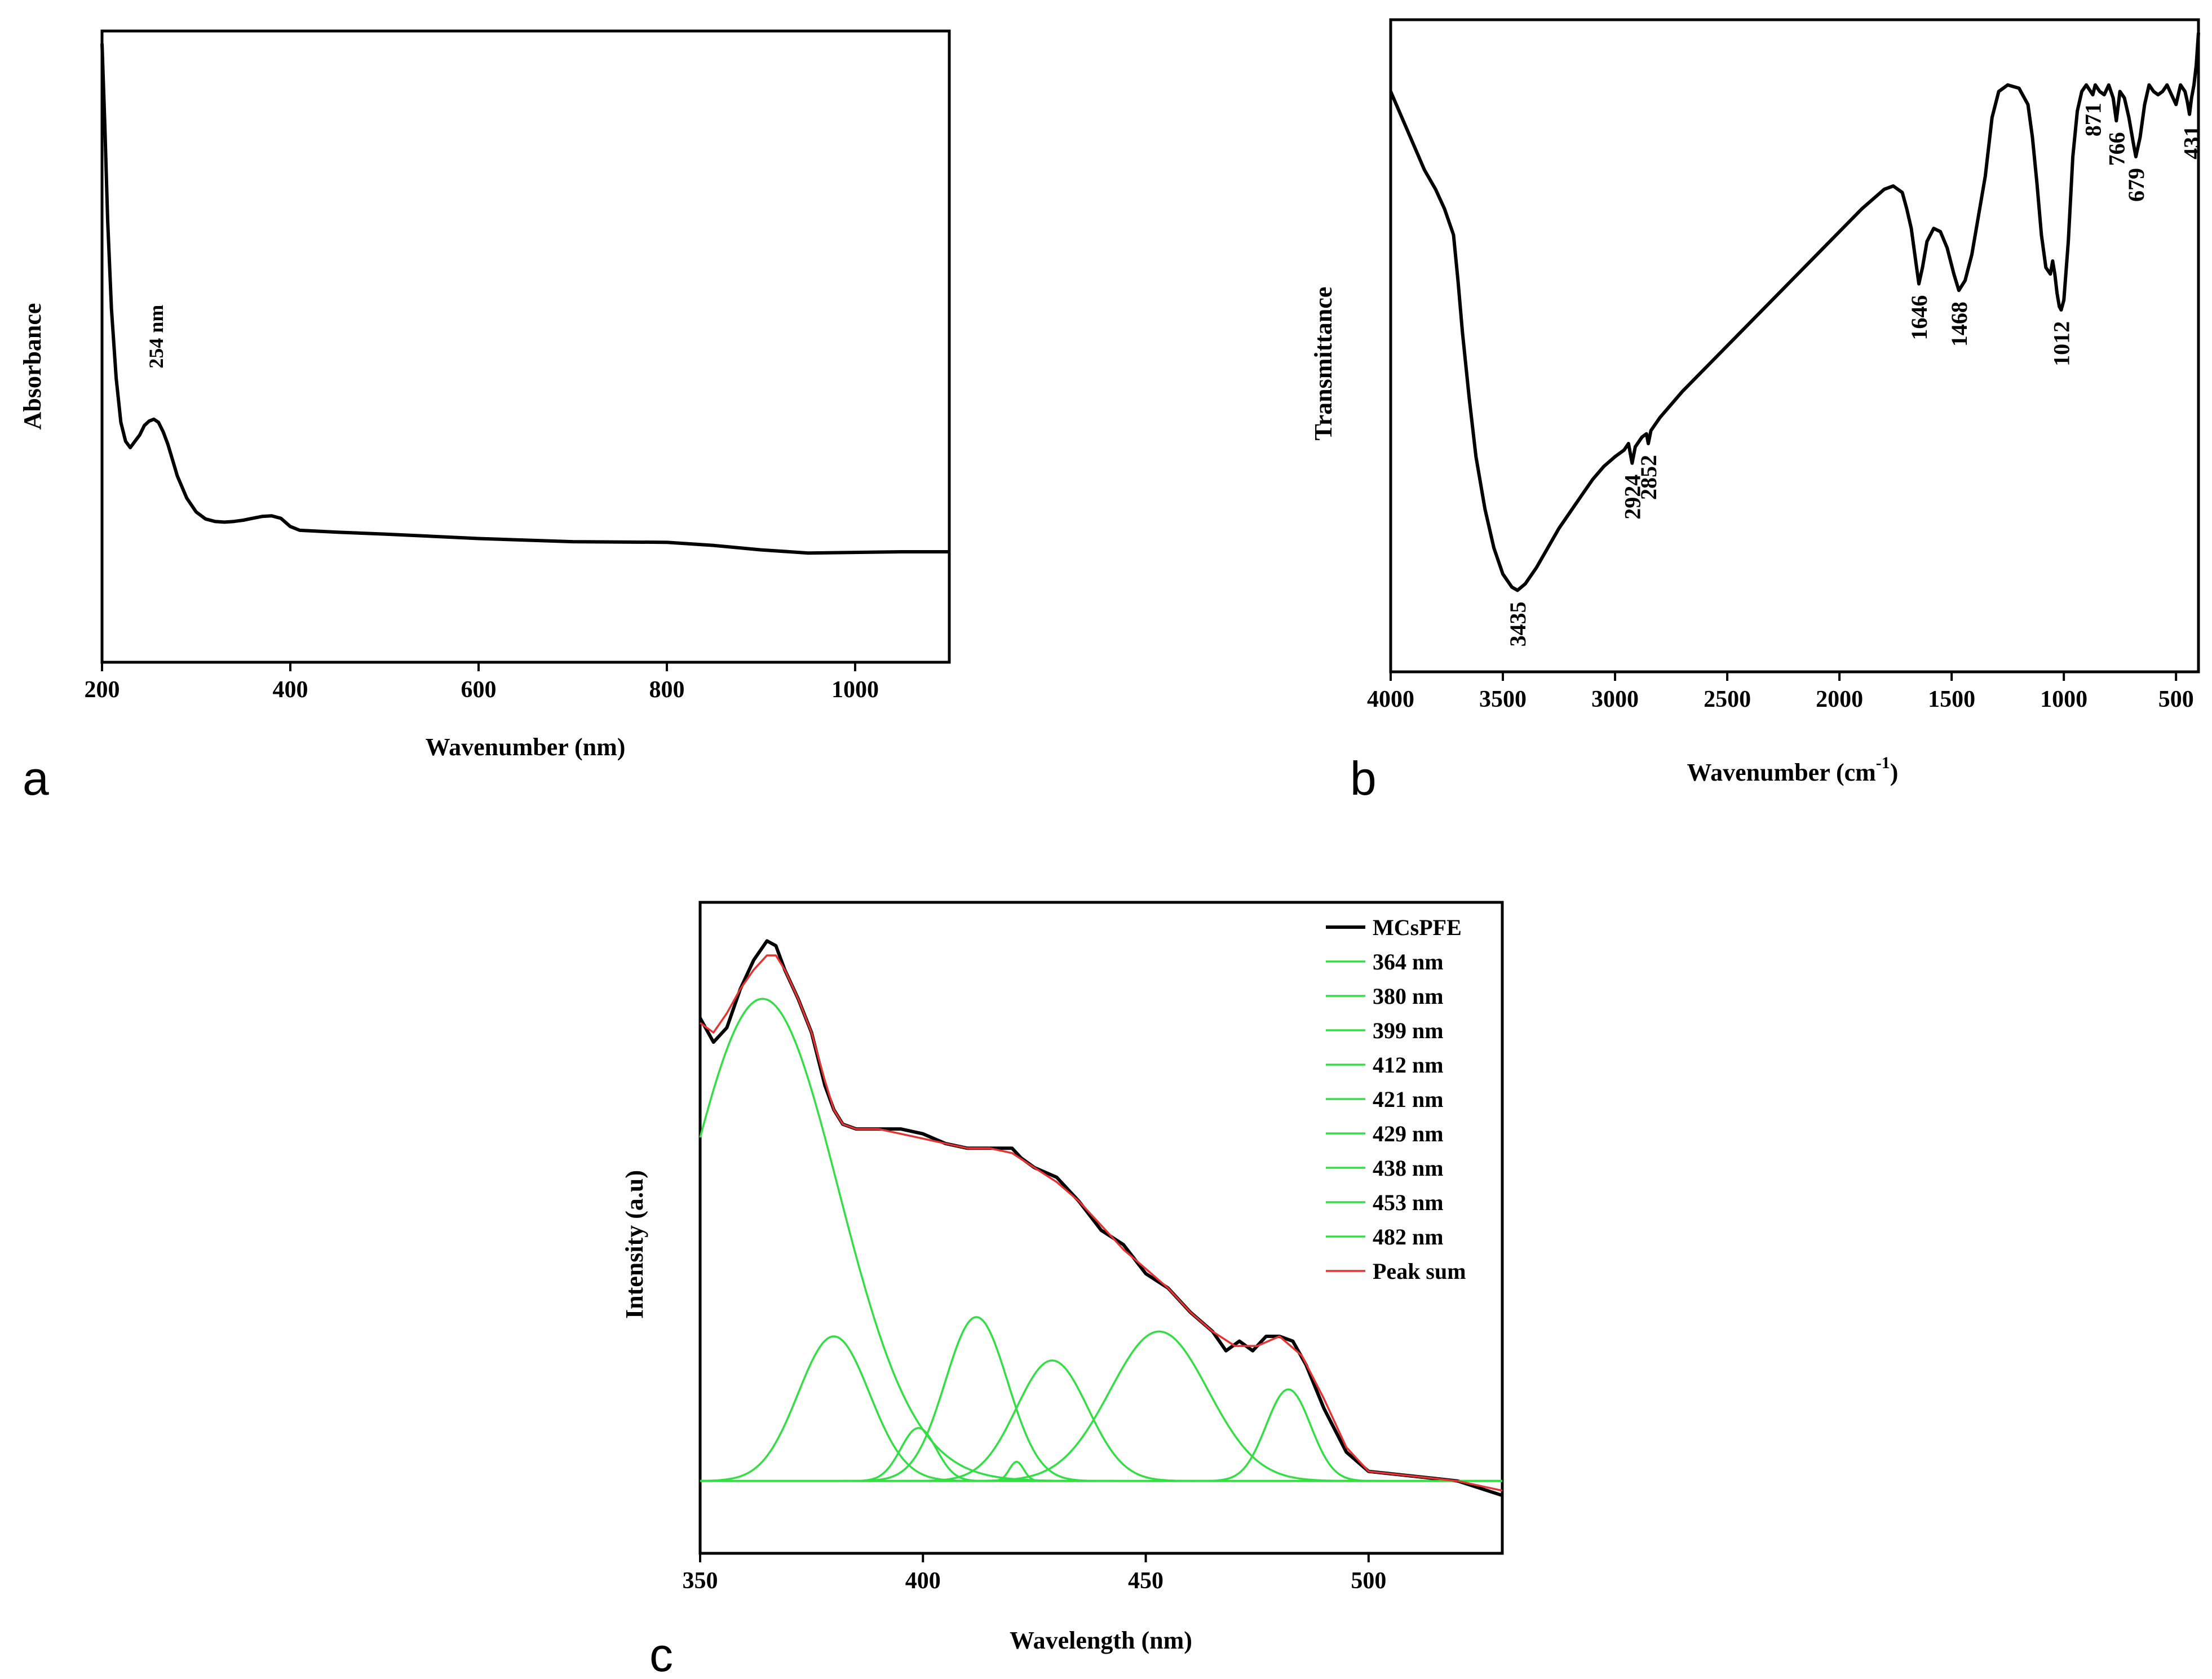 The height and width of the screenshot is (1679, 2212). Describe the element at coordinates (1840, 699) in the screenshot. I see `panel-b-x-tick-label-2000: 2000` at that location.